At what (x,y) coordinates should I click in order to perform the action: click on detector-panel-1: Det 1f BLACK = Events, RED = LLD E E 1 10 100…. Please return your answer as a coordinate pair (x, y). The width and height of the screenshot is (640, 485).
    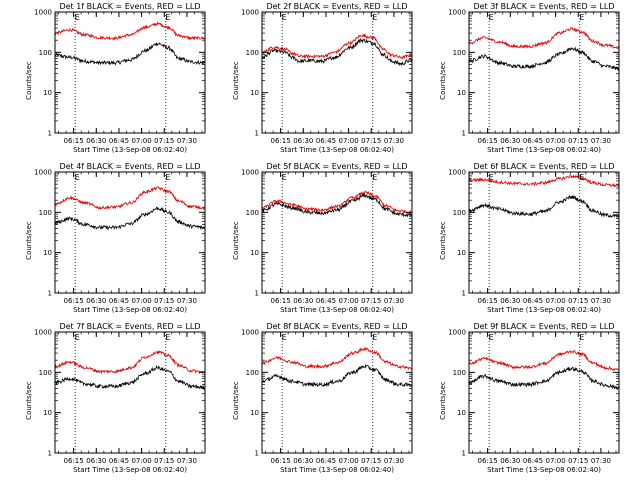
    Looking at the image, I should click on (115, 78).